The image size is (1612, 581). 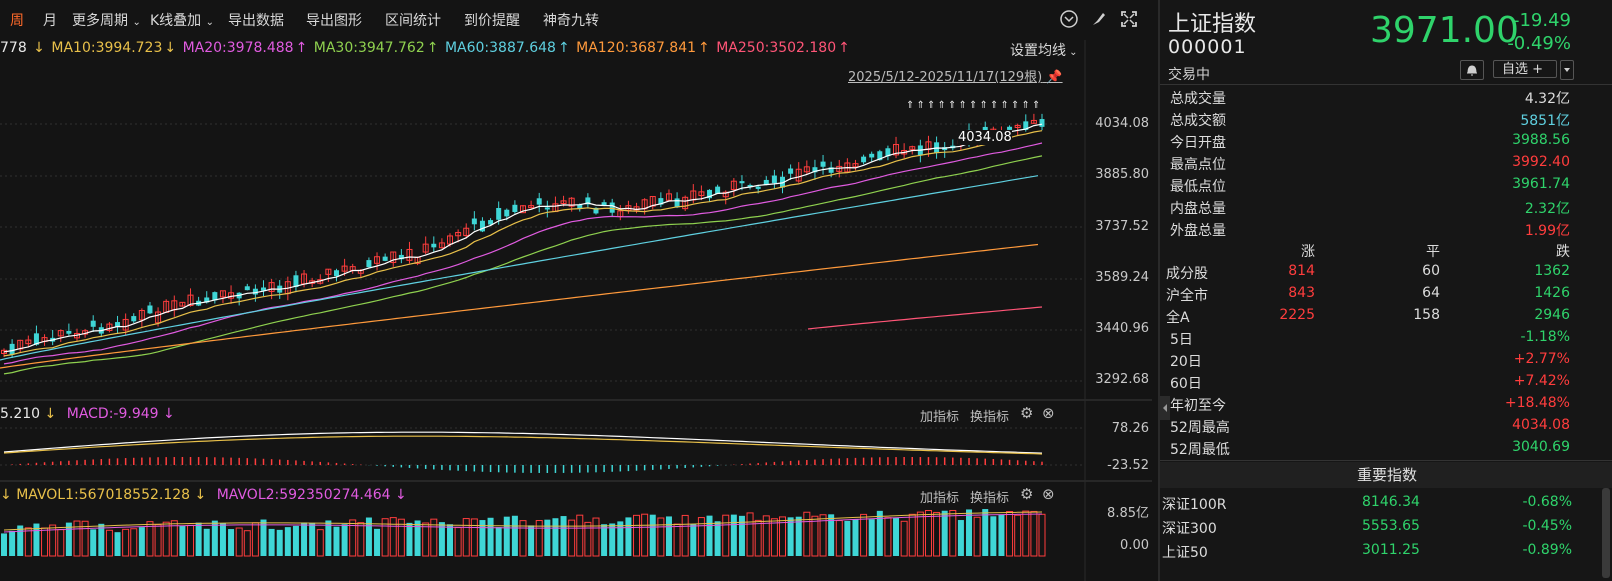 I want to click on peak-price-label: 4034.08, so click(x=985, y=137).